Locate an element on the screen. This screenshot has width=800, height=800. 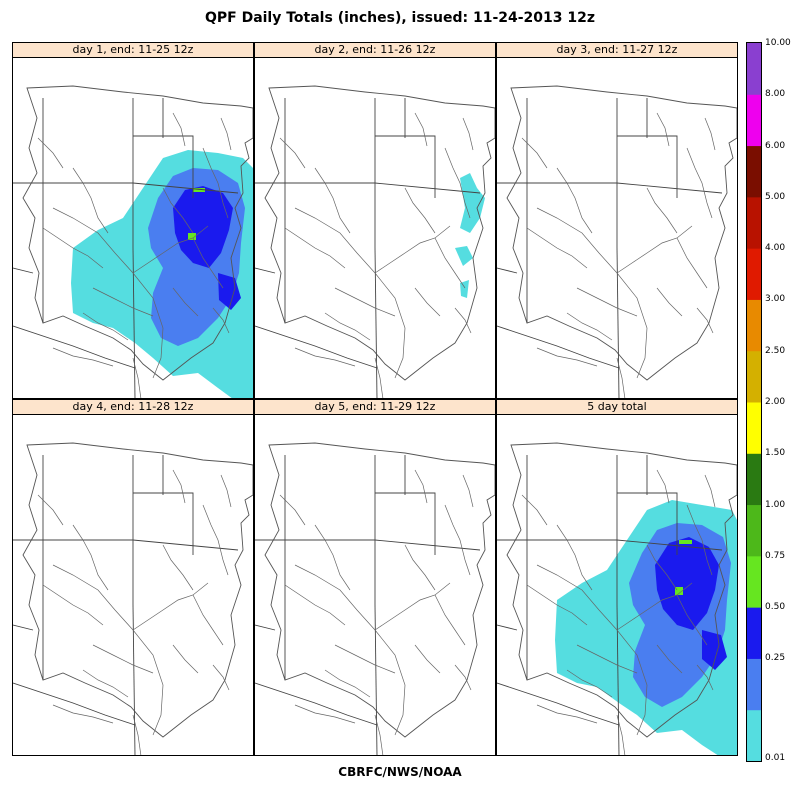
map-panel-day-2: day 2, end: 11-26 12z is located at coordinates (375, 220).